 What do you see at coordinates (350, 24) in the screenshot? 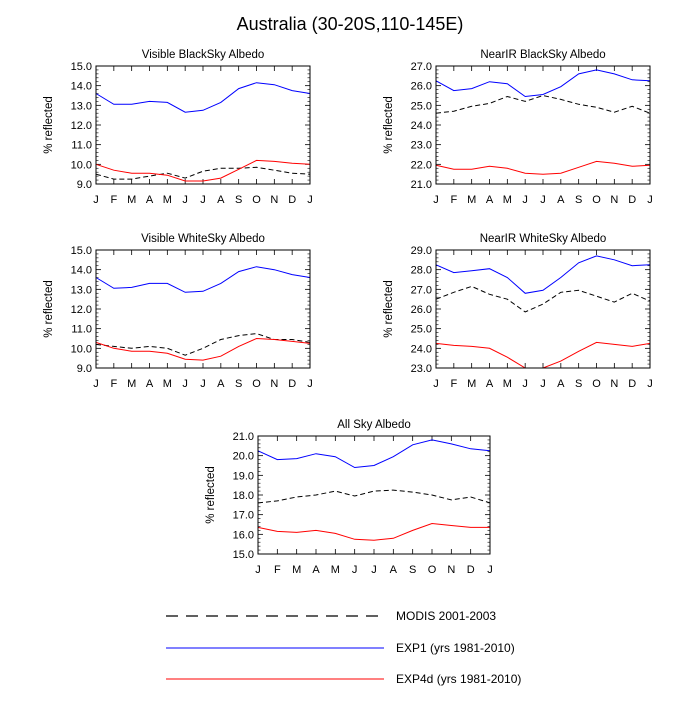
I see `figure-title: Australia (30-20S,110-145E)` at bounding box center [350, 24].